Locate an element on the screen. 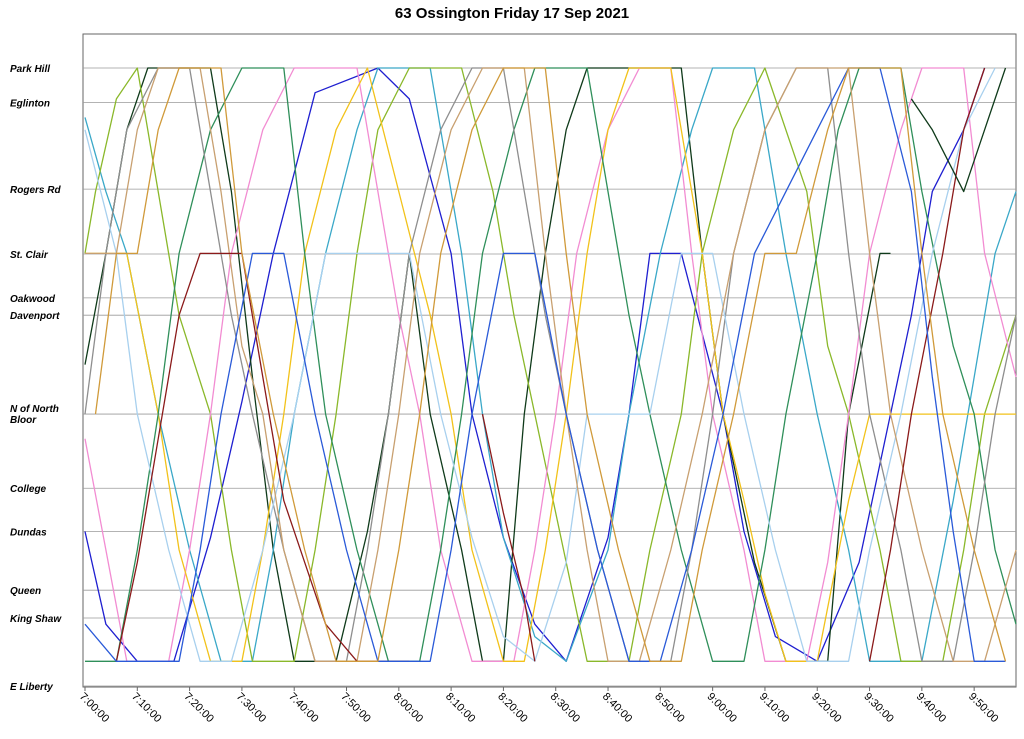 This screenshot has width=1024, height=739. x-tick-label: 8:10:00 is located at coordinates (460, 708).